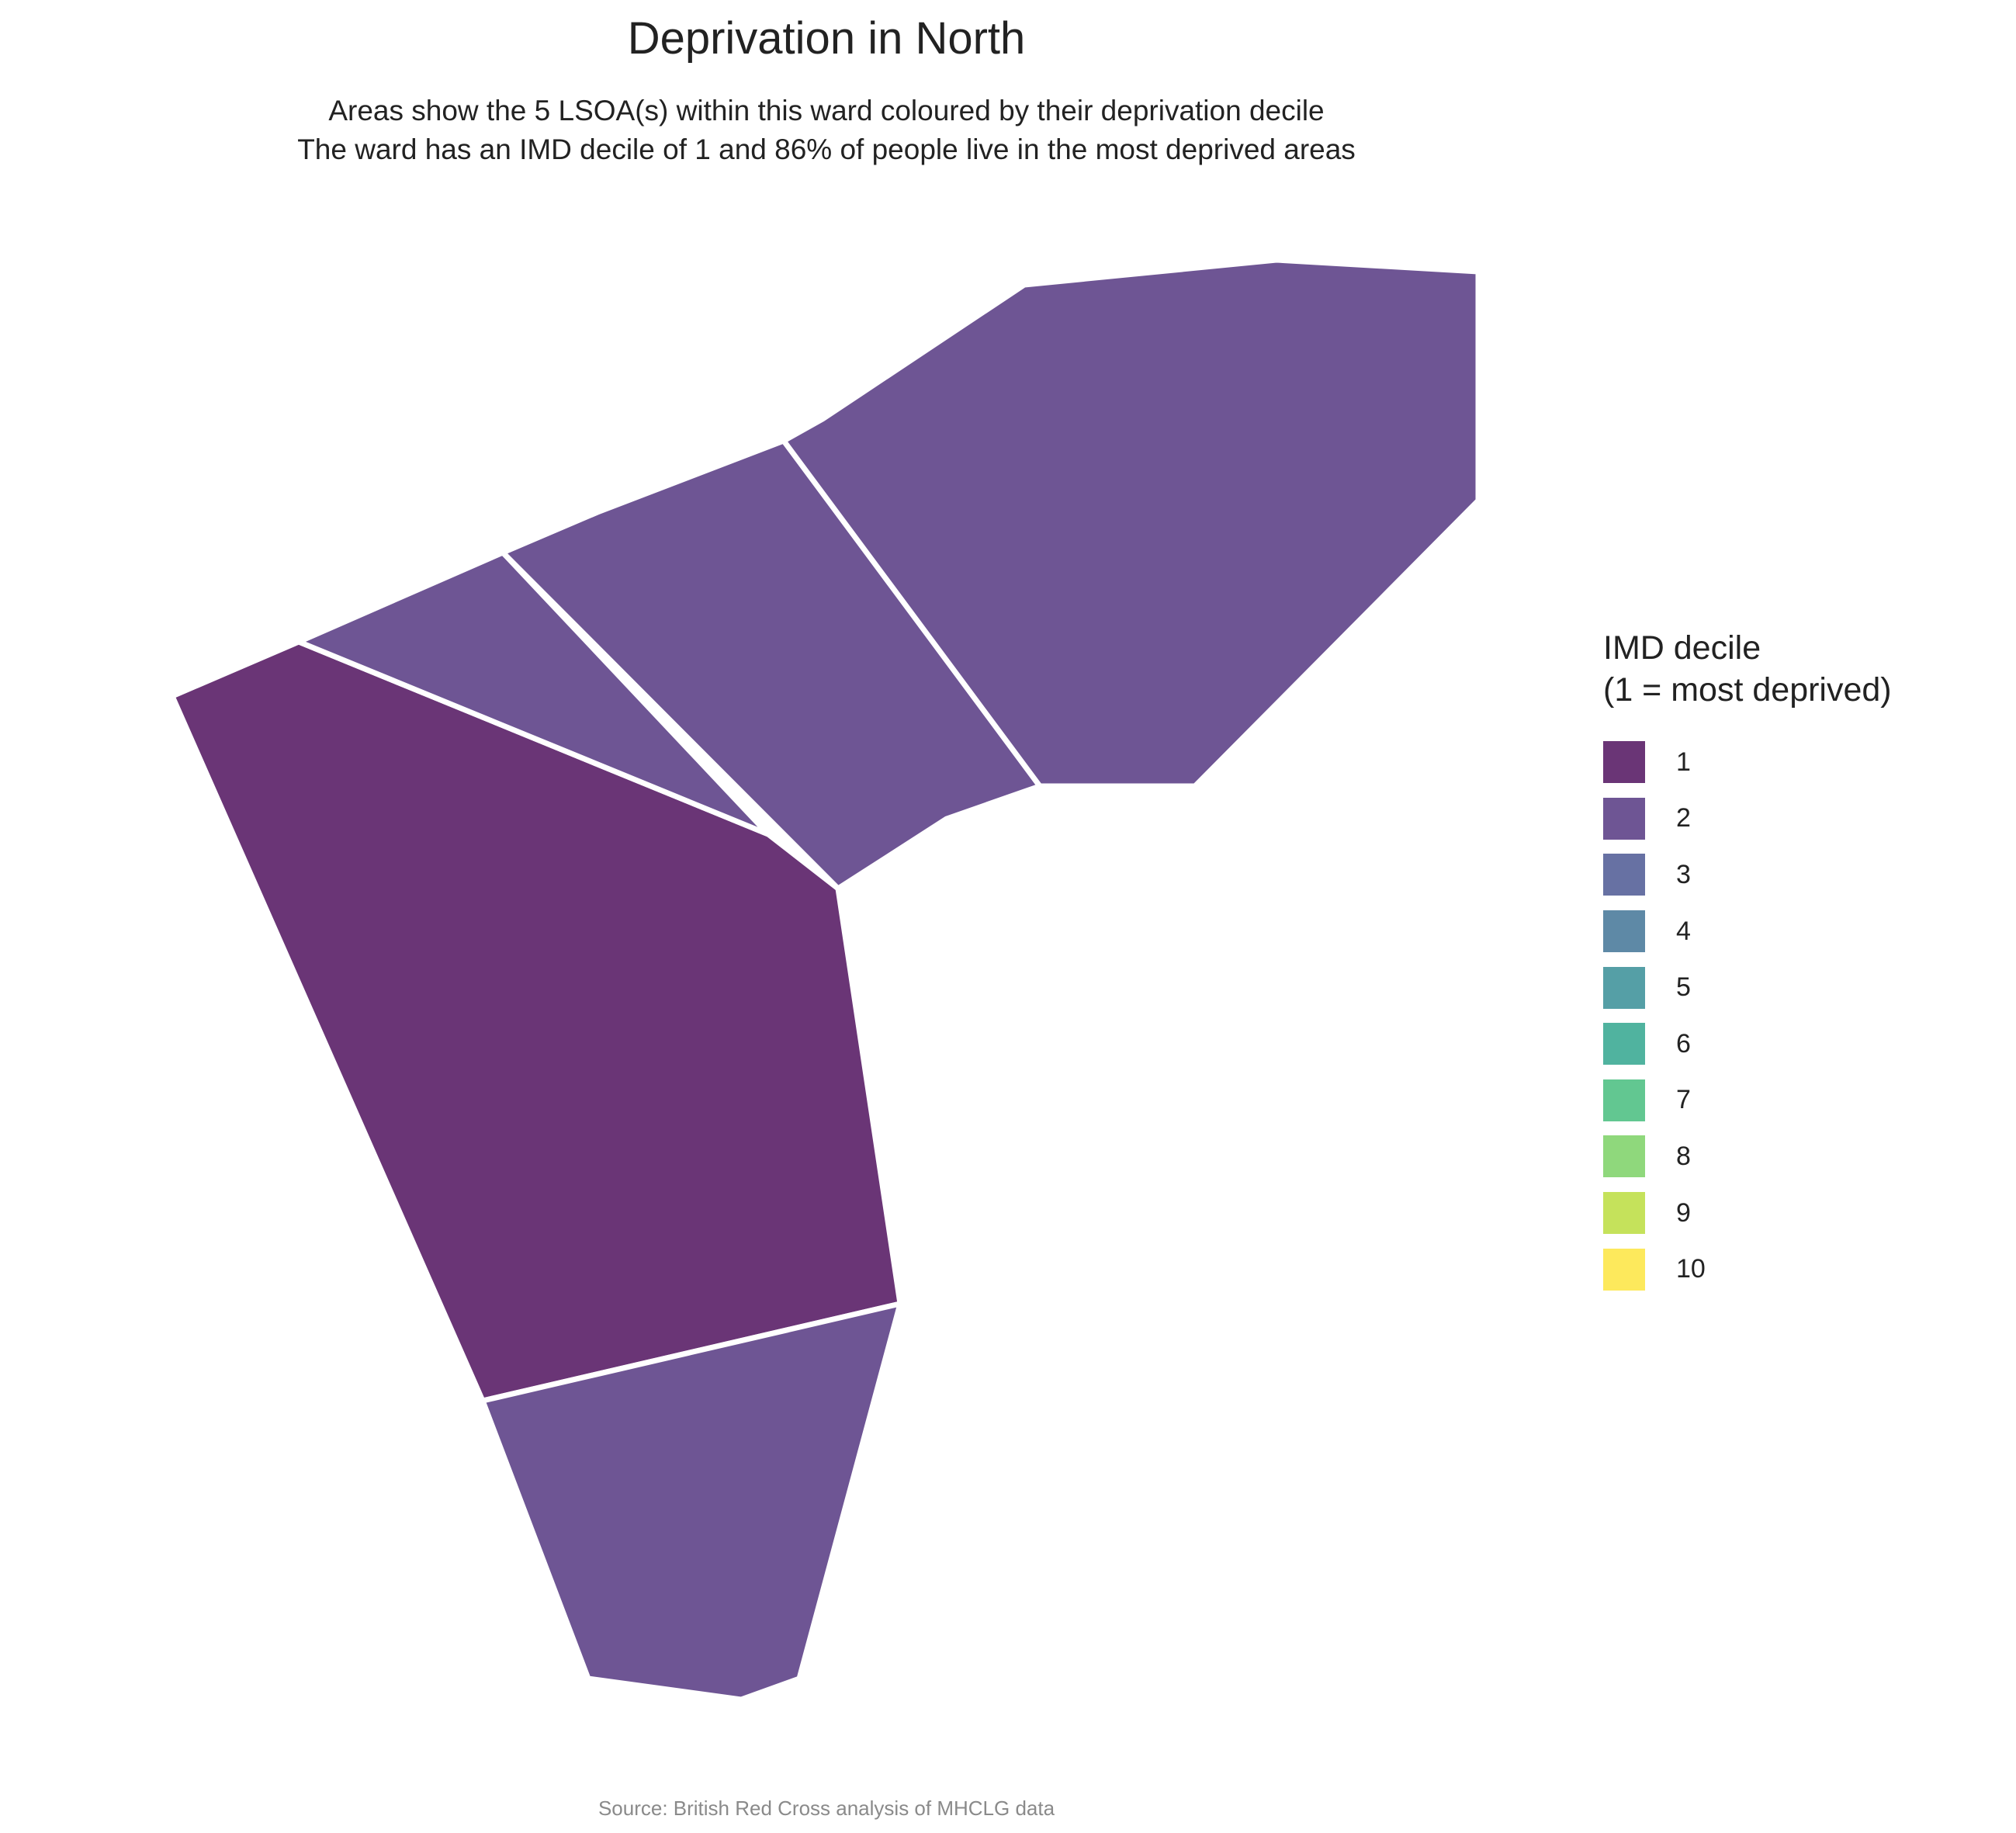  I want to click on legend-item: 2, so click(1748, 819).